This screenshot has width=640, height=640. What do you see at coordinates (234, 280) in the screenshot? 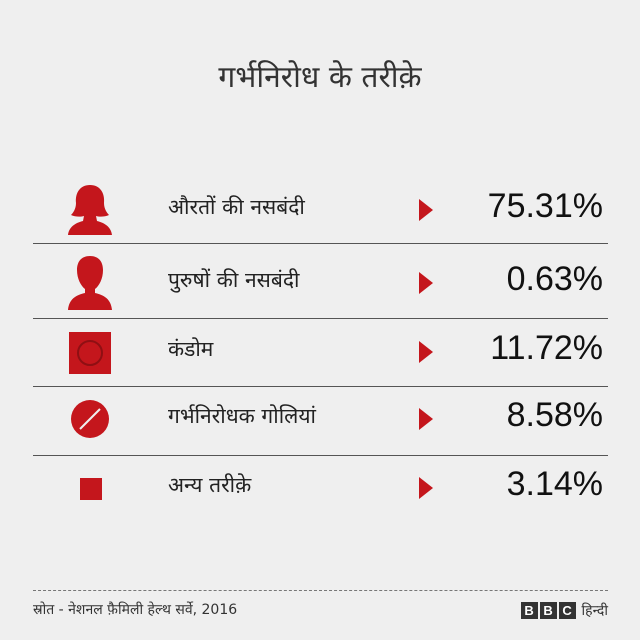
I see `row-label: पुरुषों की नसबंदी` at bounding box center [234, 280].